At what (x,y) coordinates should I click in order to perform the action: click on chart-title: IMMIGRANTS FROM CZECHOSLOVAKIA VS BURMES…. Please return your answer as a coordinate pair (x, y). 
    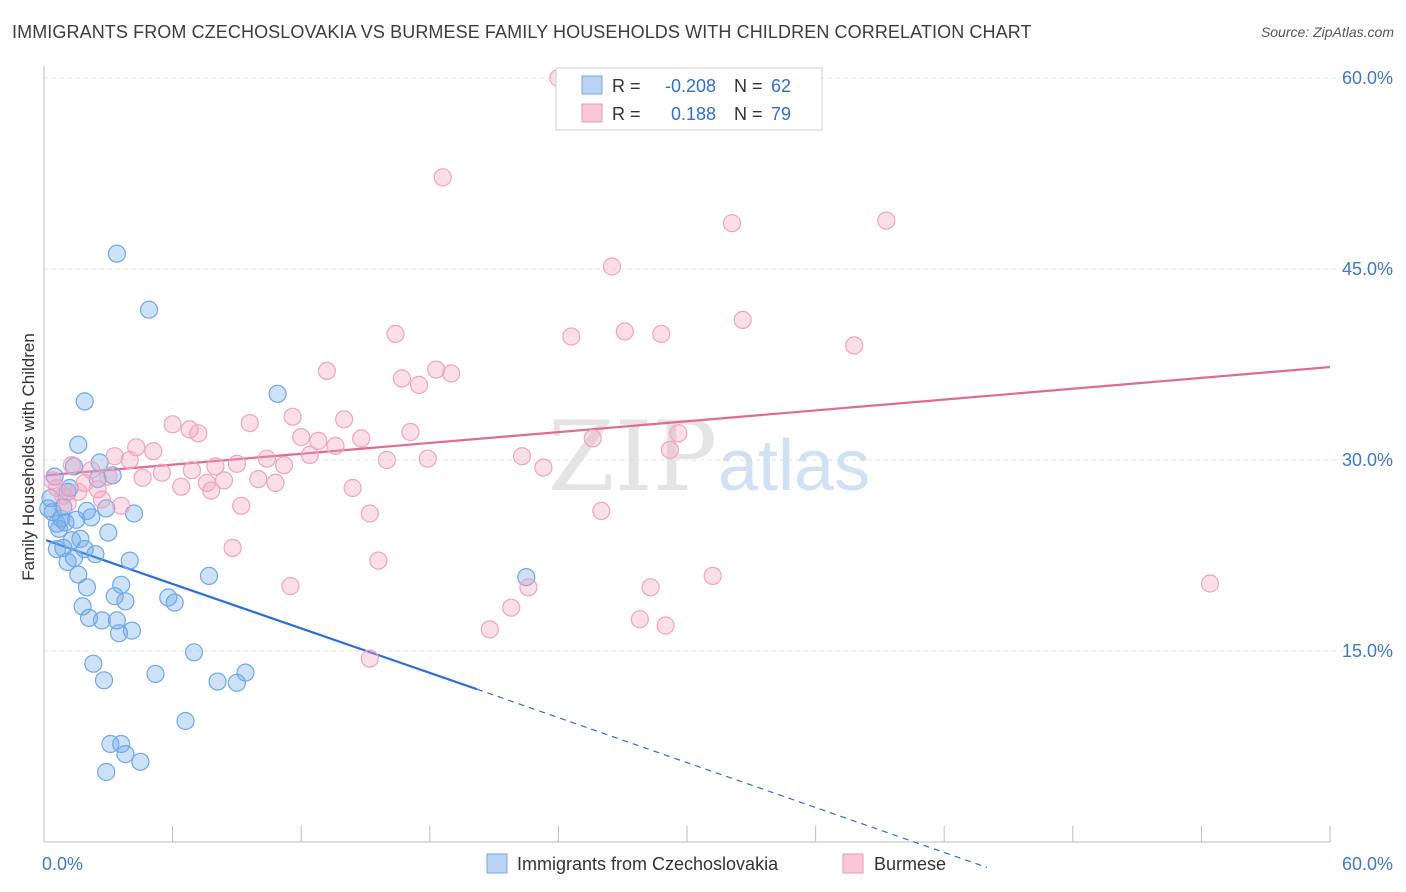
    Looking at the image, I should click on (522, 32).